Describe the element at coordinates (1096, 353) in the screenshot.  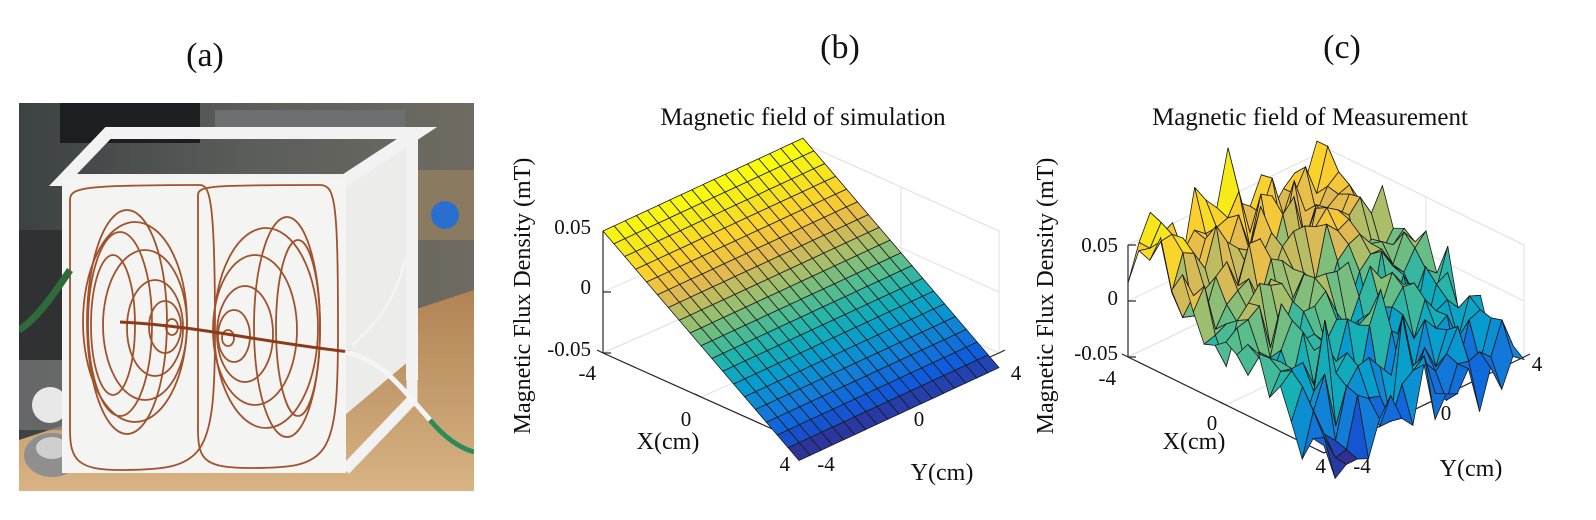
I see `chart-c-ztick-3: -0.05` at that location.